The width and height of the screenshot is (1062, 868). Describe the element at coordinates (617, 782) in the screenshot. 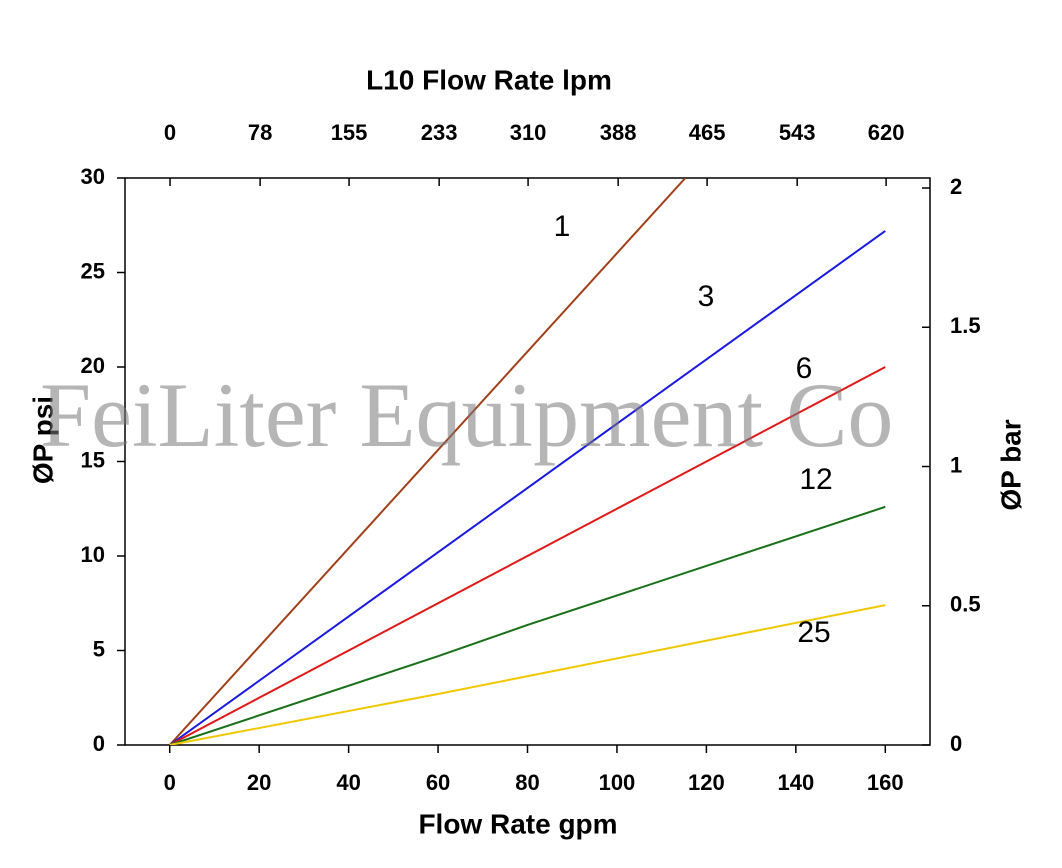

I see `x-tick-label: 100` at that location.